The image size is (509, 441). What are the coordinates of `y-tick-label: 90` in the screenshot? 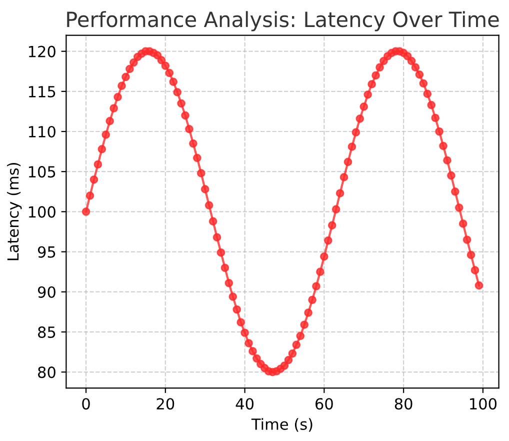 It's located at (47, 292).